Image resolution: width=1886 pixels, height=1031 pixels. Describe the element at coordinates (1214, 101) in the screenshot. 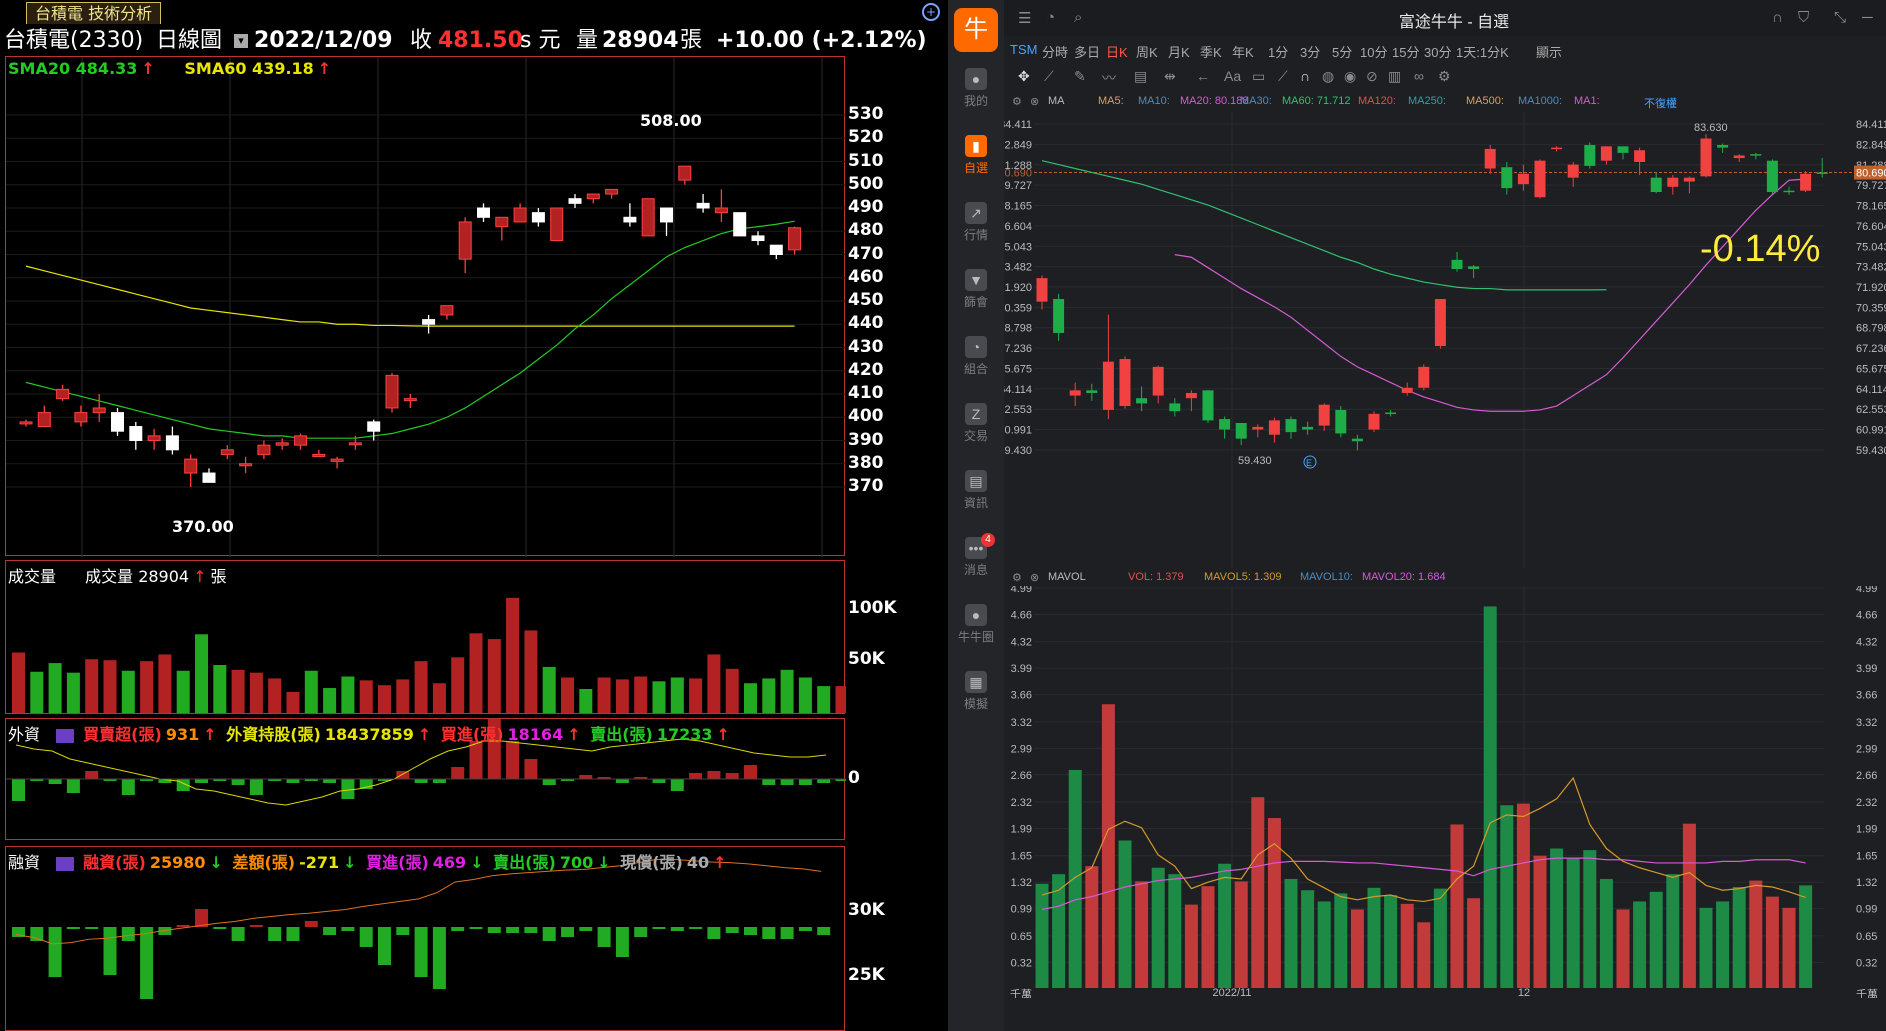

I see `ma-item: MA20: 80.188` at that location.